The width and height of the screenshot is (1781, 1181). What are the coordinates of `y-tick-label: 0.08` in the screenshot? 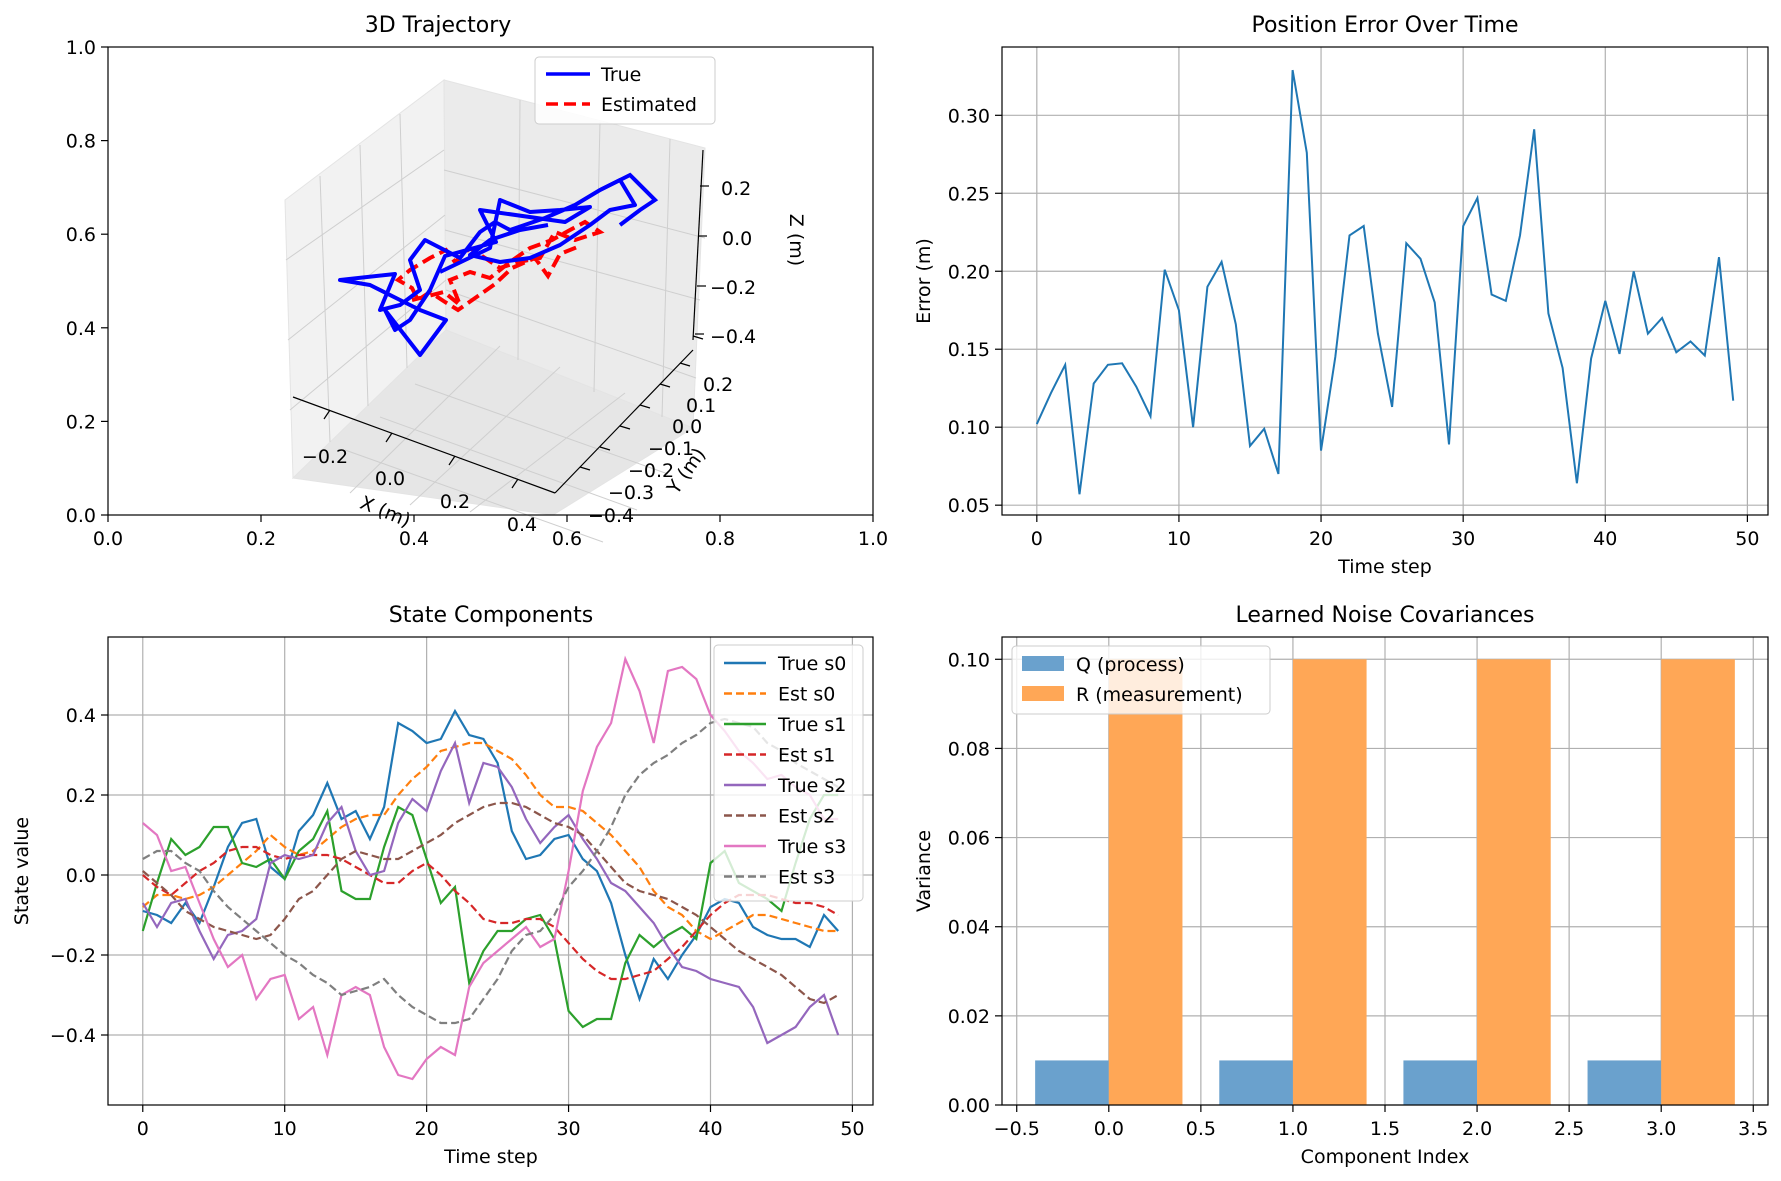 It's located at (969, 749).